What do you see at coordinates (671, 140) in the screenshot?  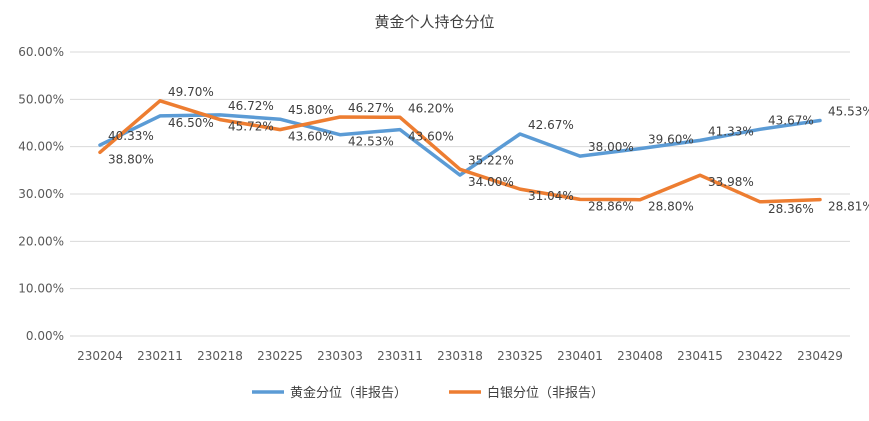 I see `data-label: 39.60%` at bounding box center [671, 140].